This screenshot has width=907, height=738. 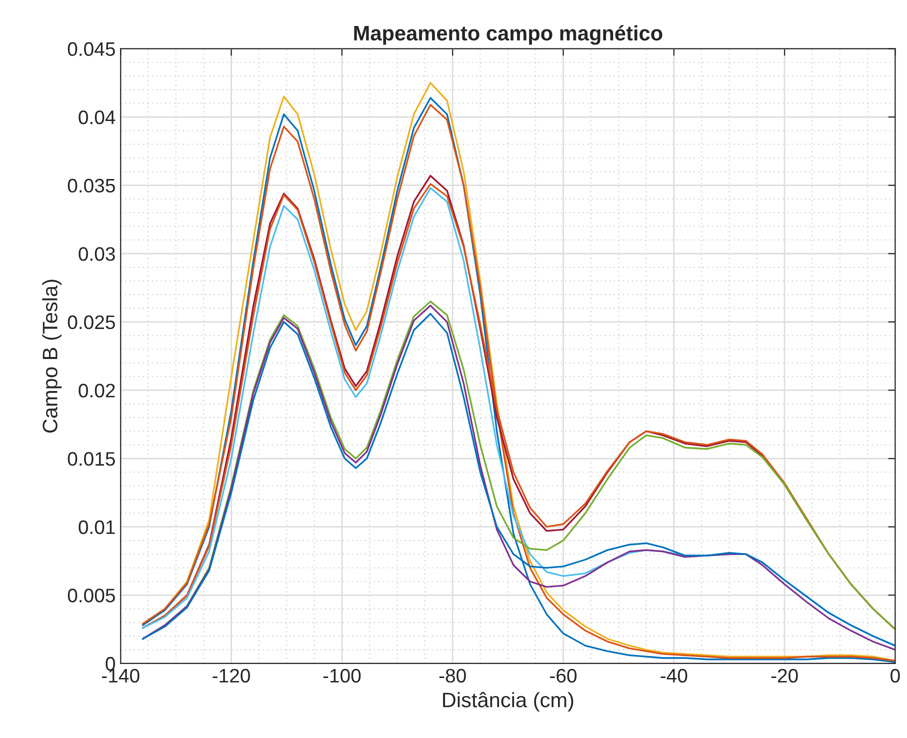 I want to click on y-tick-label: 0.03, so click(x=96, y=254).